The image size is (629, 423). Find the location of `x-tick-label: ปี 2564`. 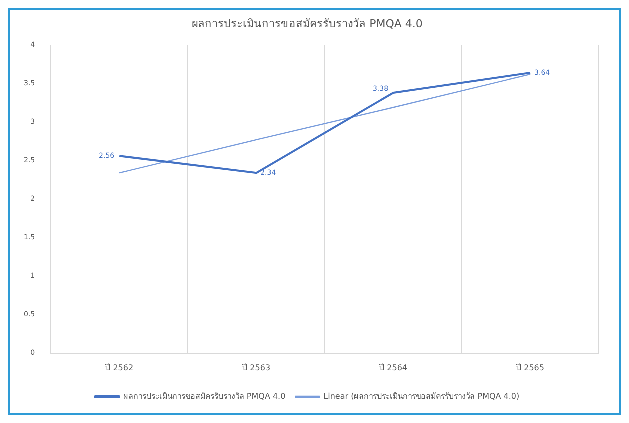

x-tick-label: ปี 2564 is located at coordinates (393, 367).